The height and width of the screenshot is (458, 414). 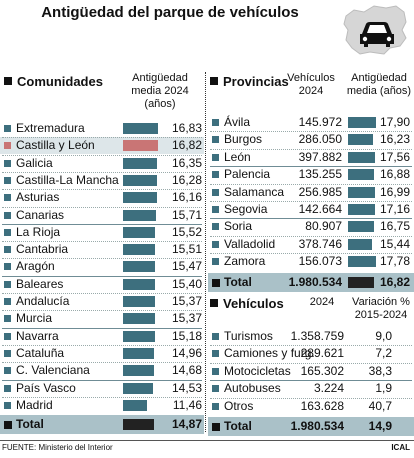 What do you see at coordinates (102, 388) in the screenshot?
I see `comunidad-row: País Vasco 14,53` at bounding box center [102, 388].